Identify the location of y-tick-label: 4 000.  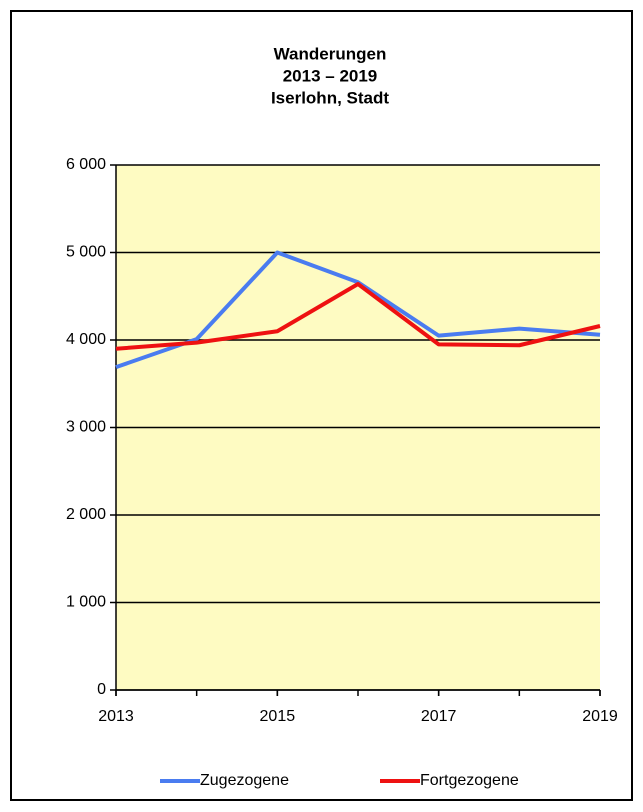
(86, 339).